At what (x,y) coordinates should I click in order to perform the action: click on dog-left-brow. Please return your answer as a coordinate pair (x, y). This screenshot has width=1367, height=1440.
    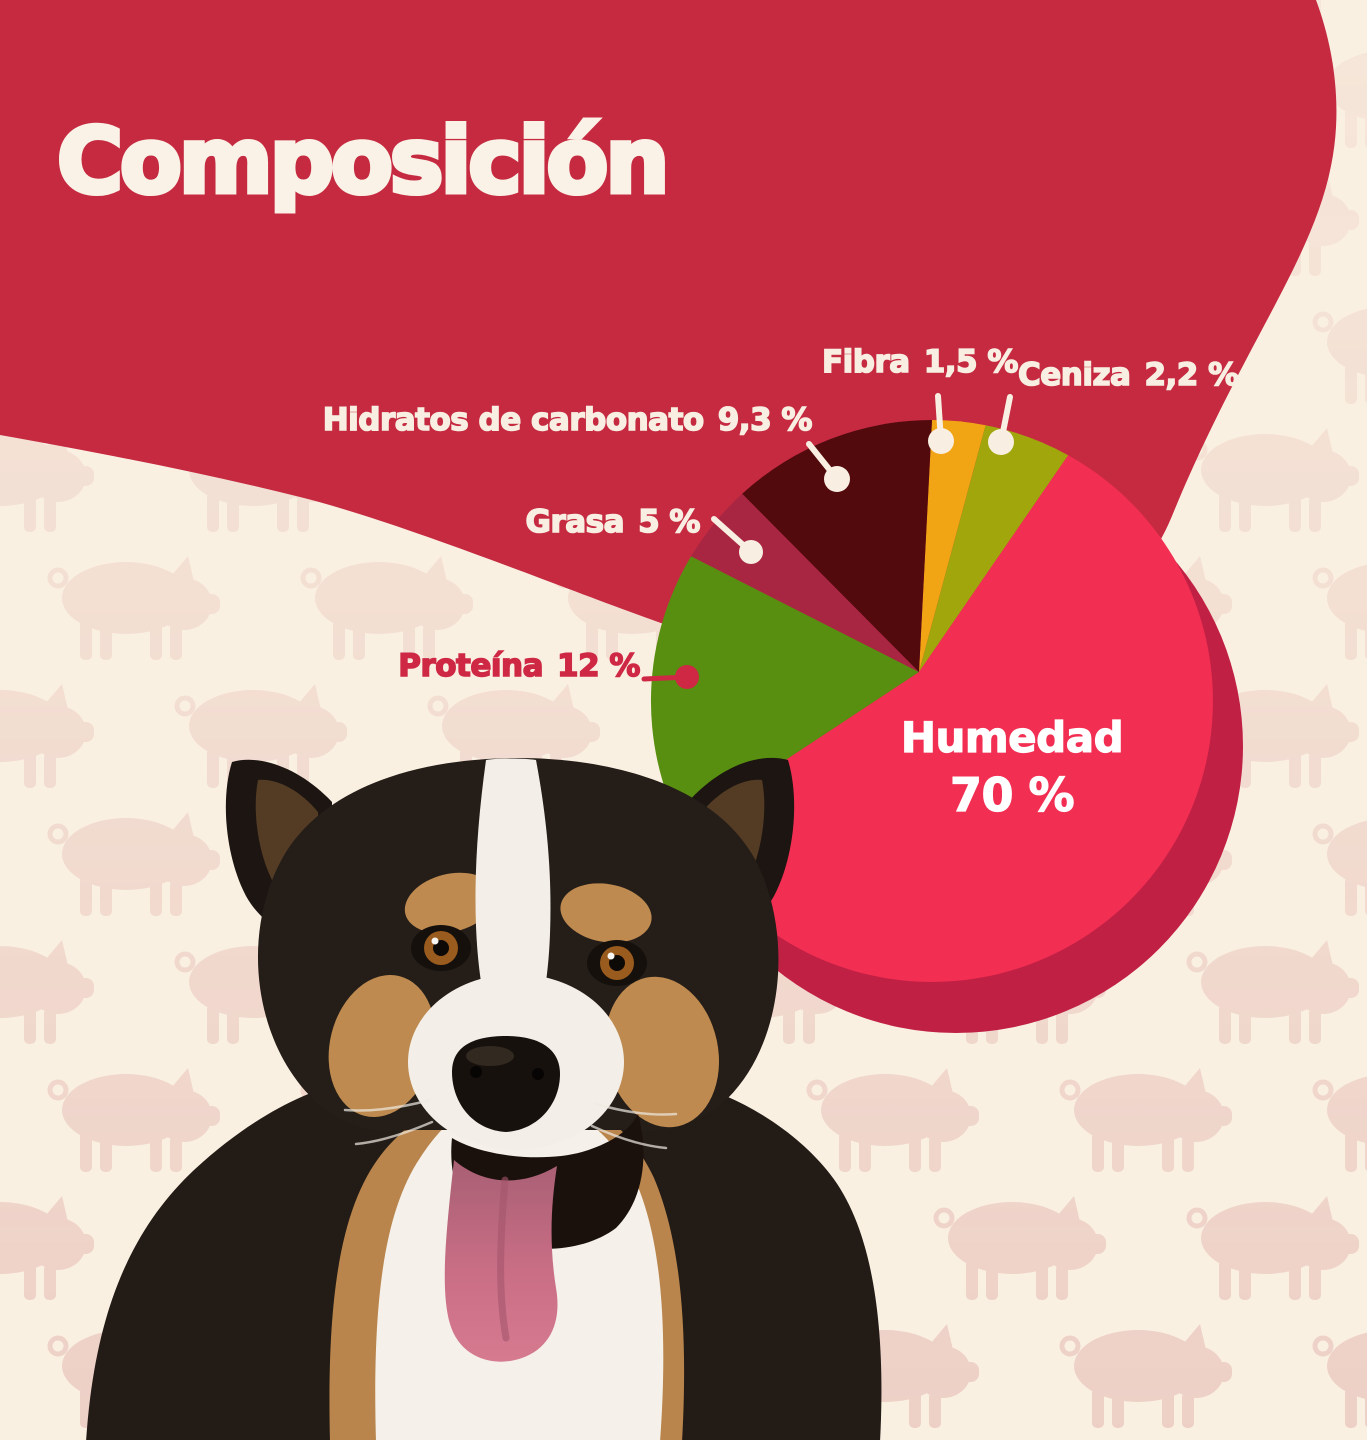
    Looking at the image, I should click on (450, 903).